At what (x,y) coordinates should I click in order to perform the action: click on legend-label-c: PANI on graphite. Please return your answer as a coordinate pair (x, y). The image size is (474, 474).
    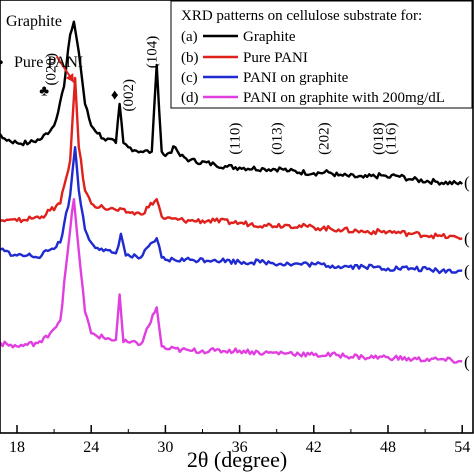
    Looking at the image, I should click on (296, 78).